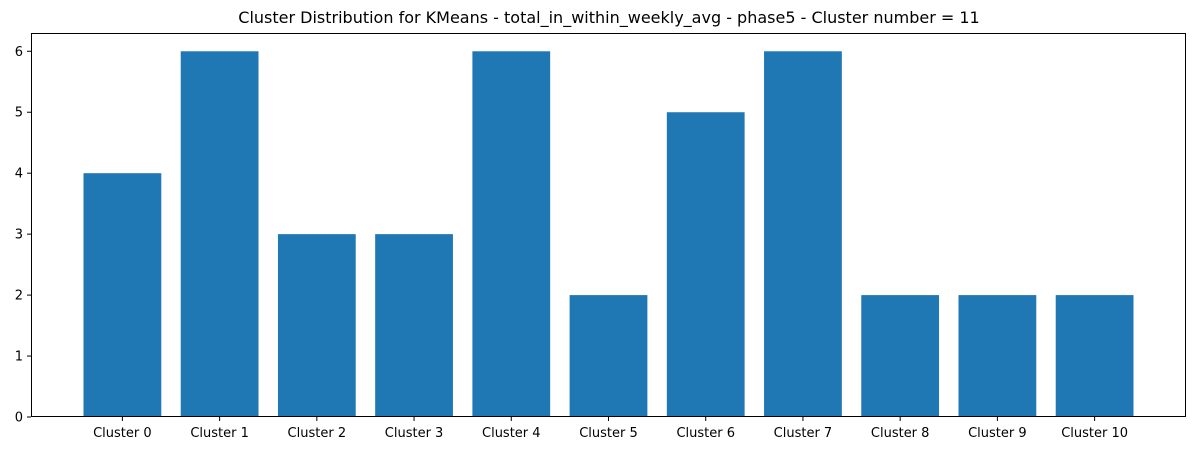 This screenshot has width=1201, height=451. Describe the element at coordinates (803, 433) in the screenshot. I see `x-tick-label: Cluster 7` at that location.